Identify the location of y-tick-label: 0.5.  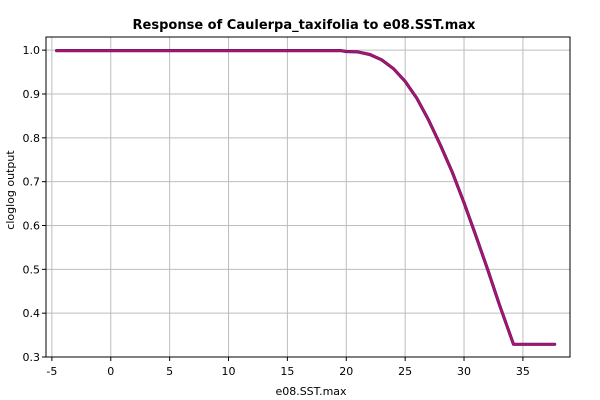
(32, 269).